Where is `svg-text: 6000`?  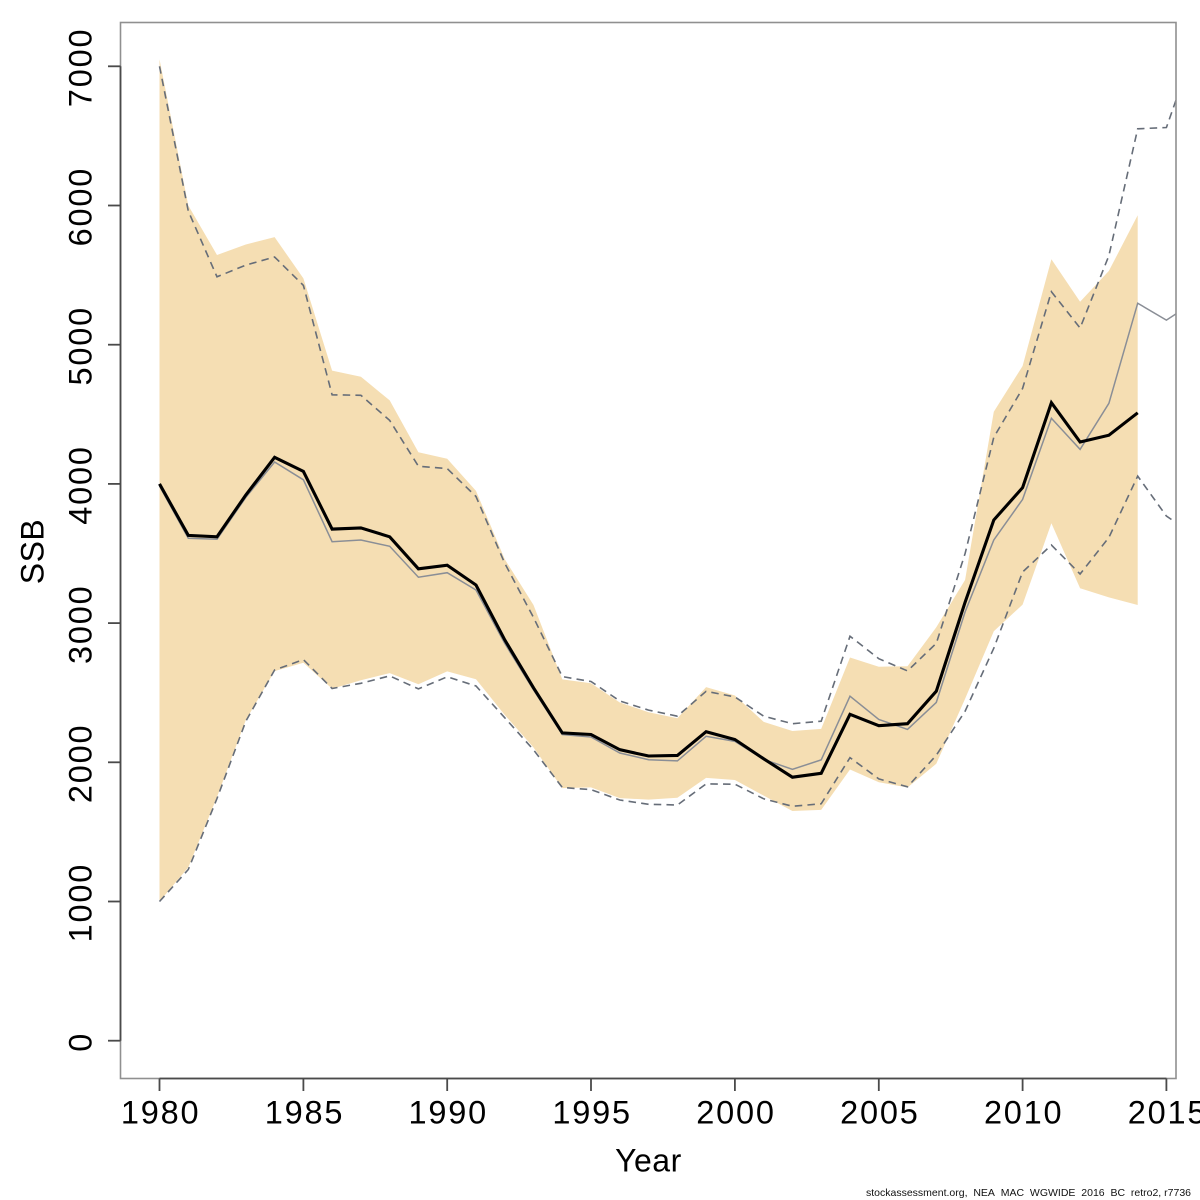
svg-text: 6000 is located at coordinates (81, 207).